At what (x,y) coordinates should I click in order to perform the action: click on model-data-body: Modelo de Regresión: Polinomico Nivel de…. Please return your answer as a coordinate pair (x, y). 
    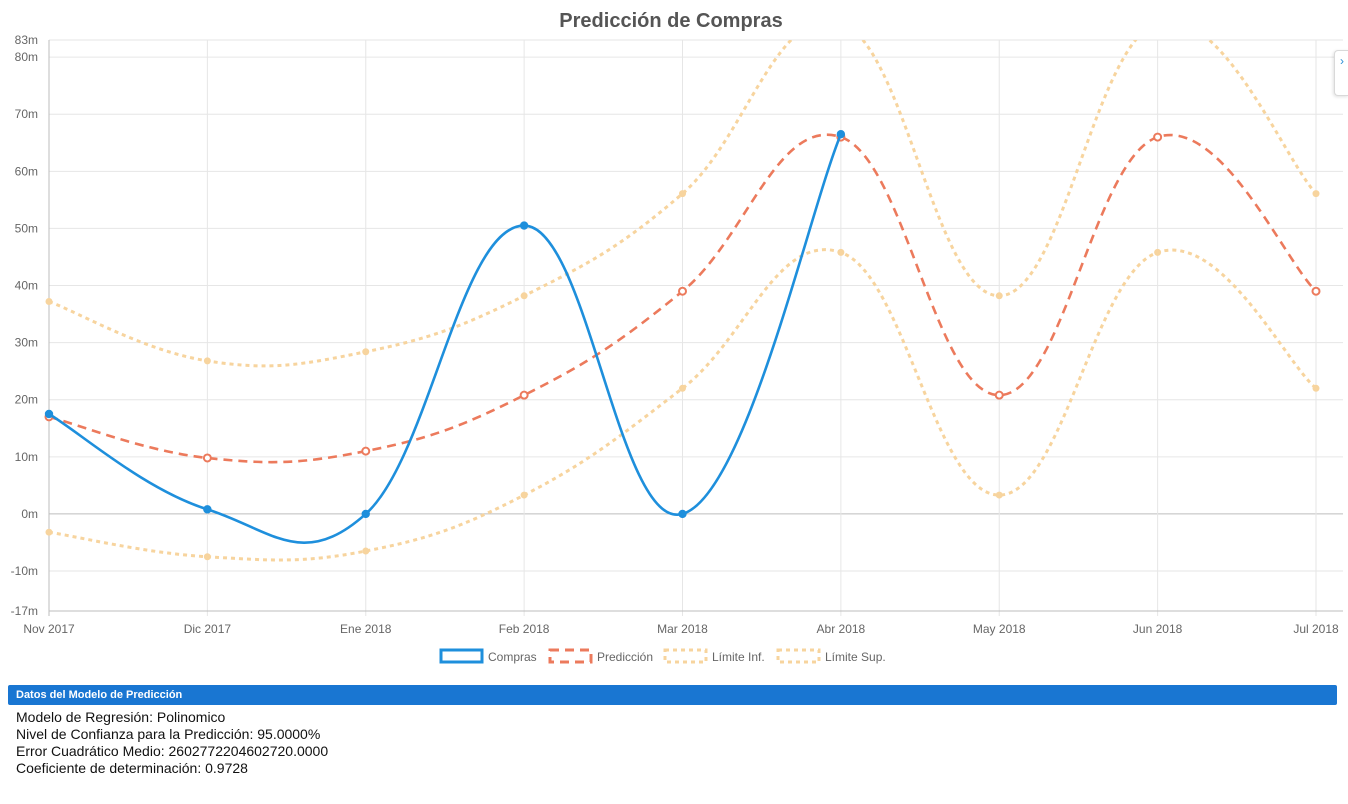
    Looking at the image, I should click on (676, 743).